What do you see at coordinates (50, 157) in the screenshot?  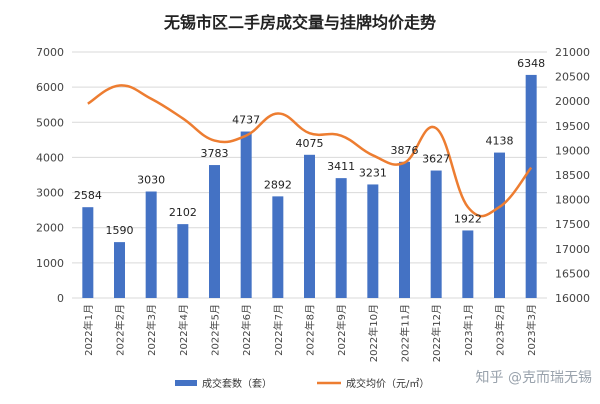 I see `left-tick-label: 4000` at bounding box center [50, 157].